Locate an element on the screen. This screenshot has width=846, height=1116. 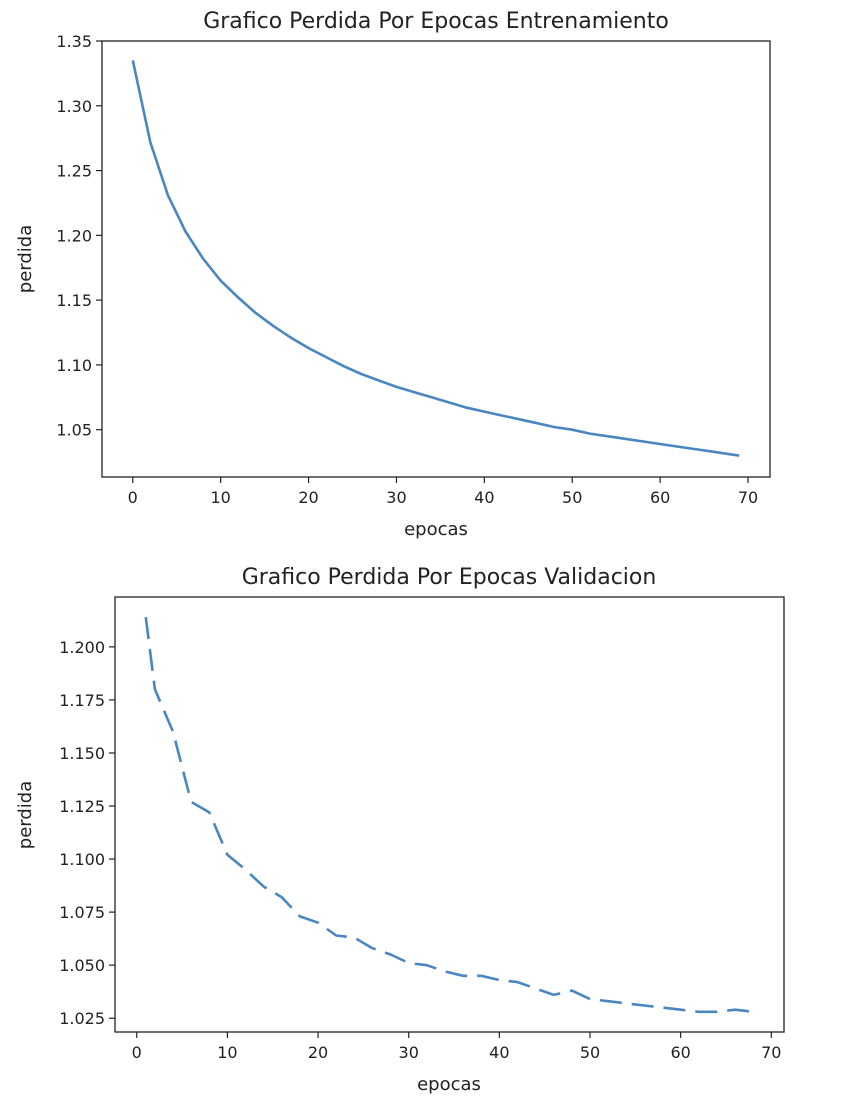
y-tick-label: 1.200 is located at coordinates (82, 647).